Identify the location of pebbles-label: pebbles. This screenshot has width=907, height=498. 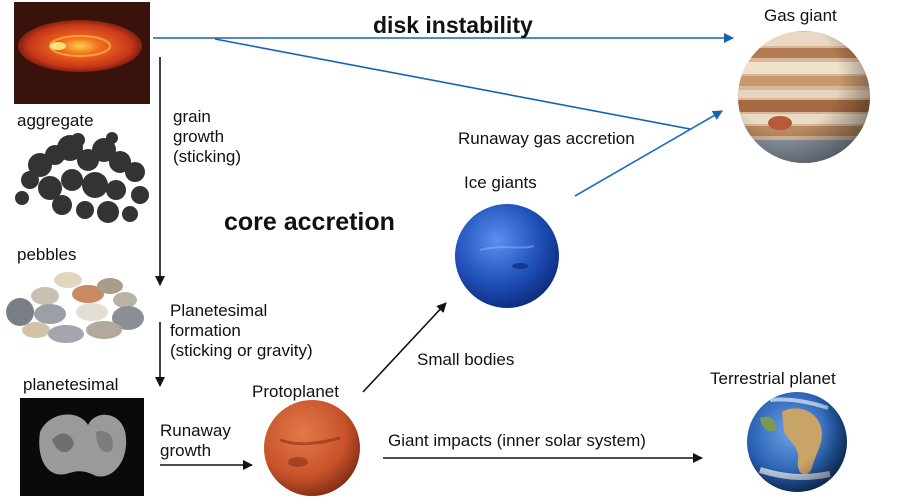
(47, 254).